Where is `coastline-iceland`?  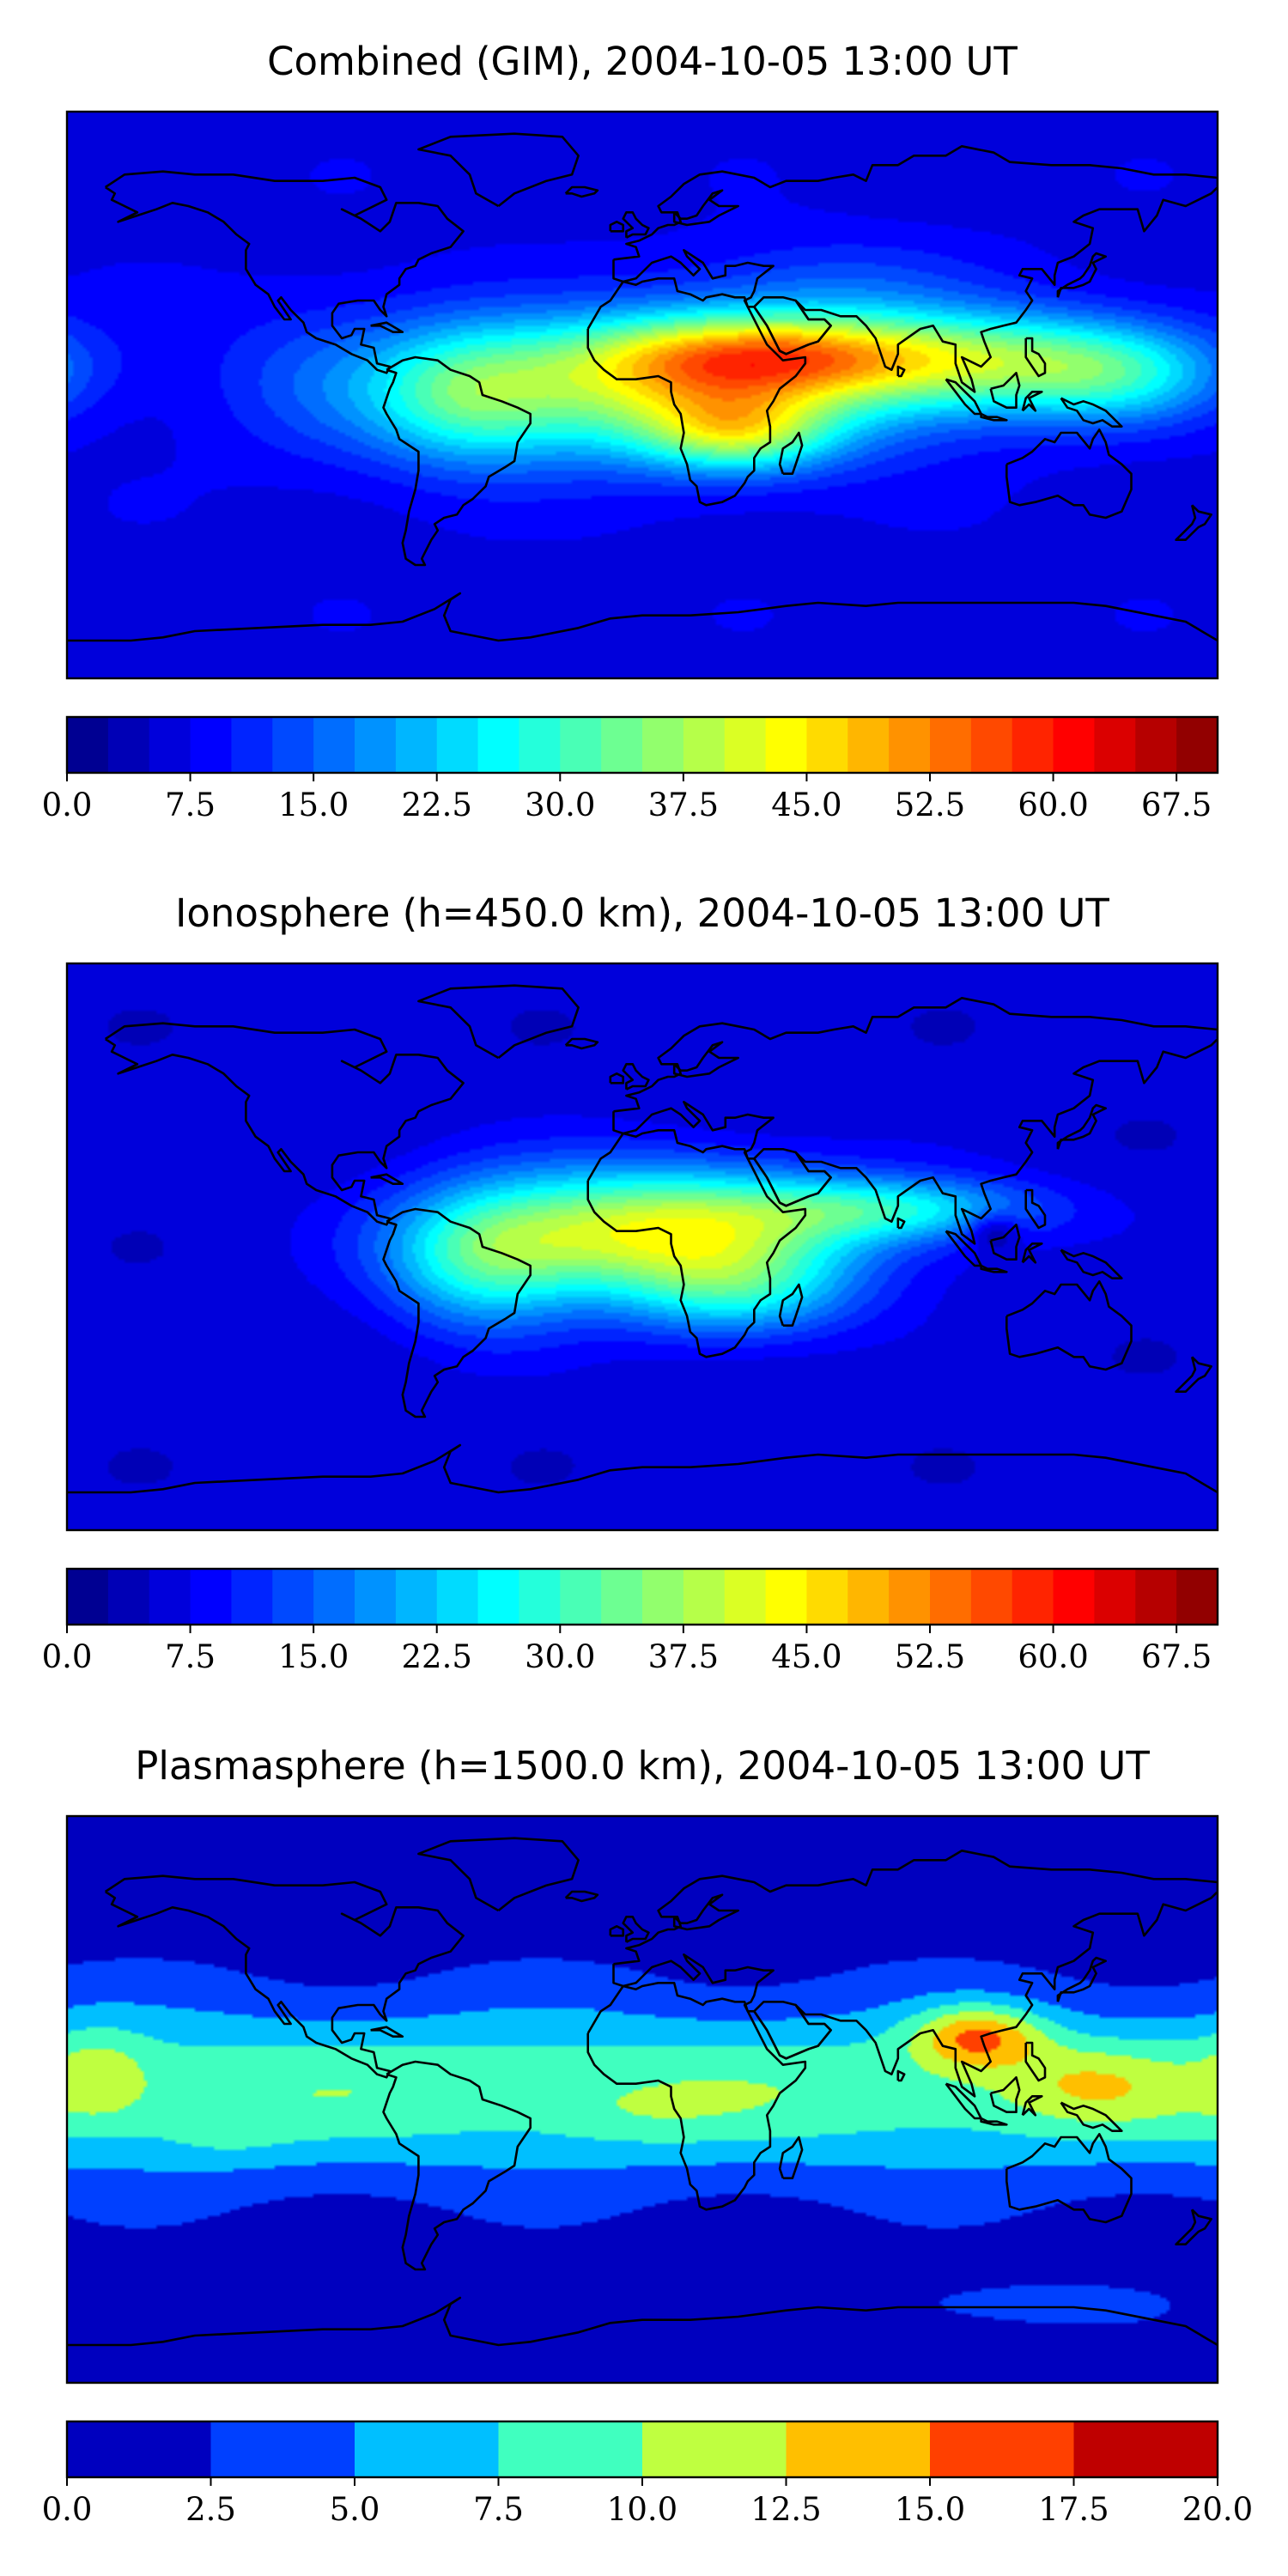
coastline-iceland is located at coordinates (581, 1896).